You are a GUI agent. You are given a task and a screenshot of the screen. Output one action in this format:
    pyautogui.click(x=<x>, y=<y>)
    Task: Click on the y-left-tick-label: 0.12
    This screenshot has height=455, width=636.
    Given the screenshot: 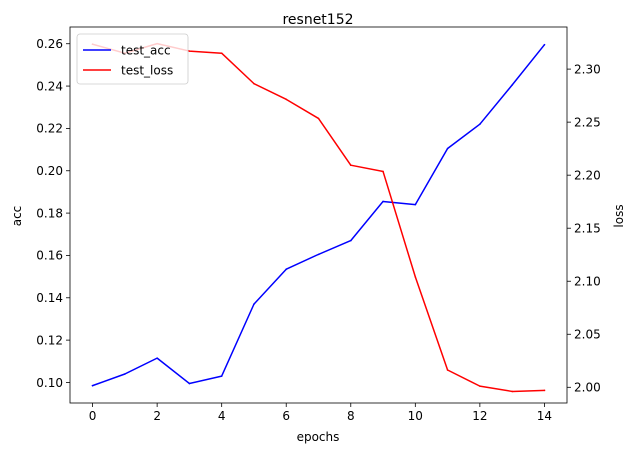 What is the action you would take?
    pyautogui.click(x=49, y=340)
    